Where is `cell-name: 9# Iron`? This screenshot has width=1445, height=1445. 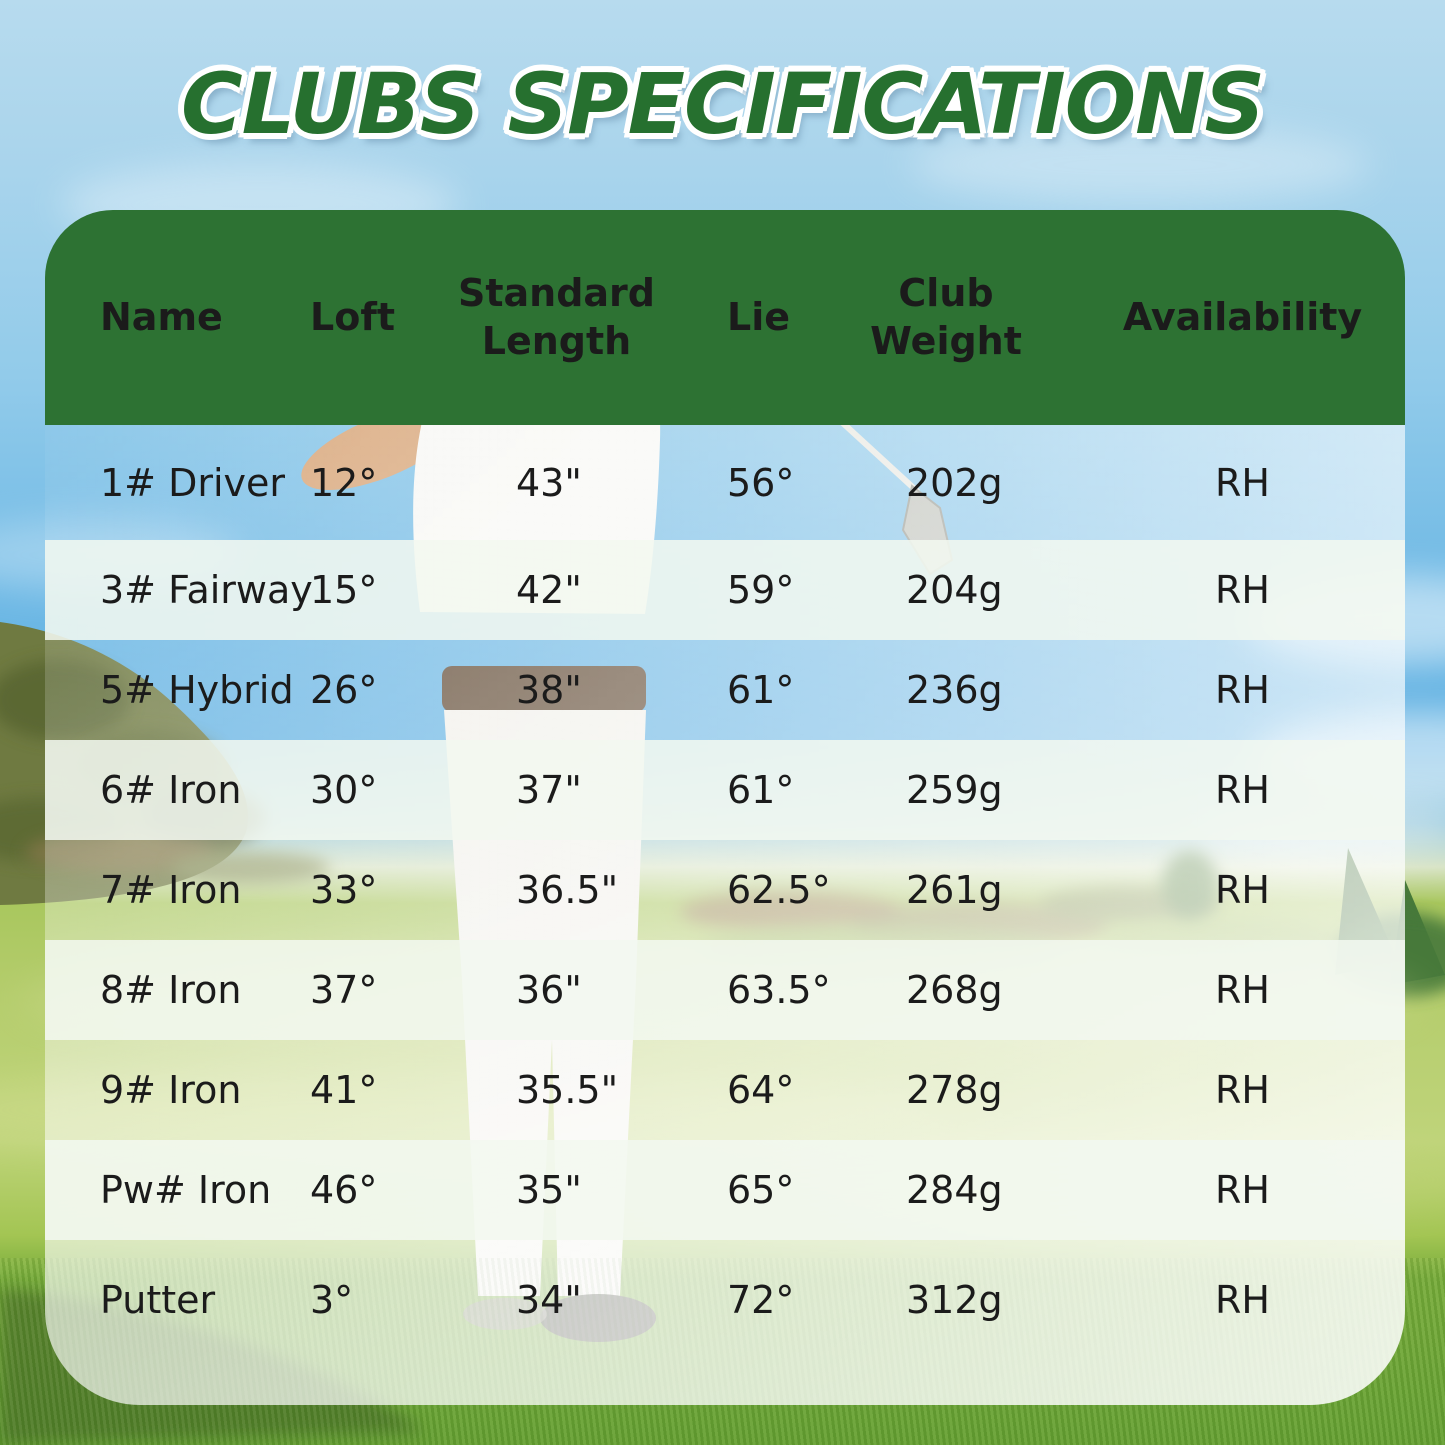 cell-name: 9# Iron is located at coordinates (171, 1090).